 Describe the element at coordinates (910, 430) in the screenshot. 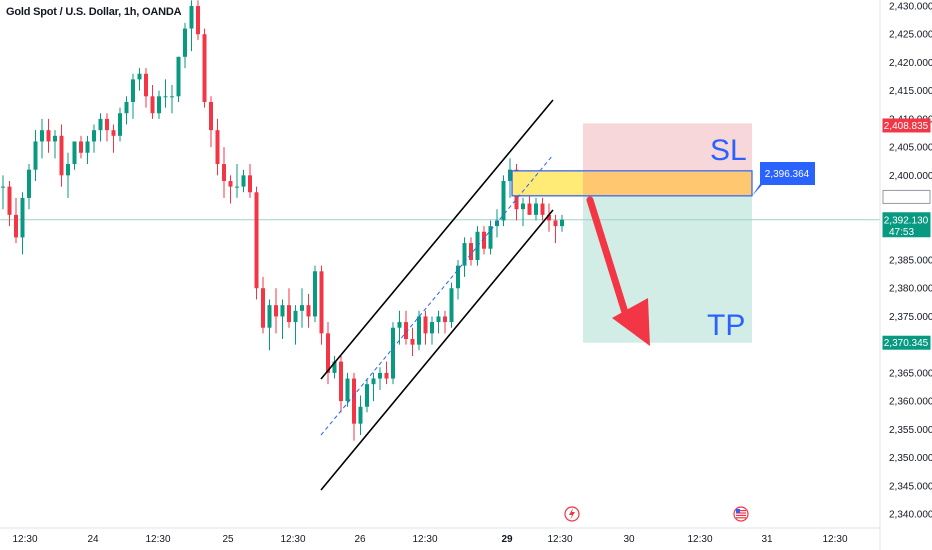

I see `price-tick-label: 2,355.000` at that location.